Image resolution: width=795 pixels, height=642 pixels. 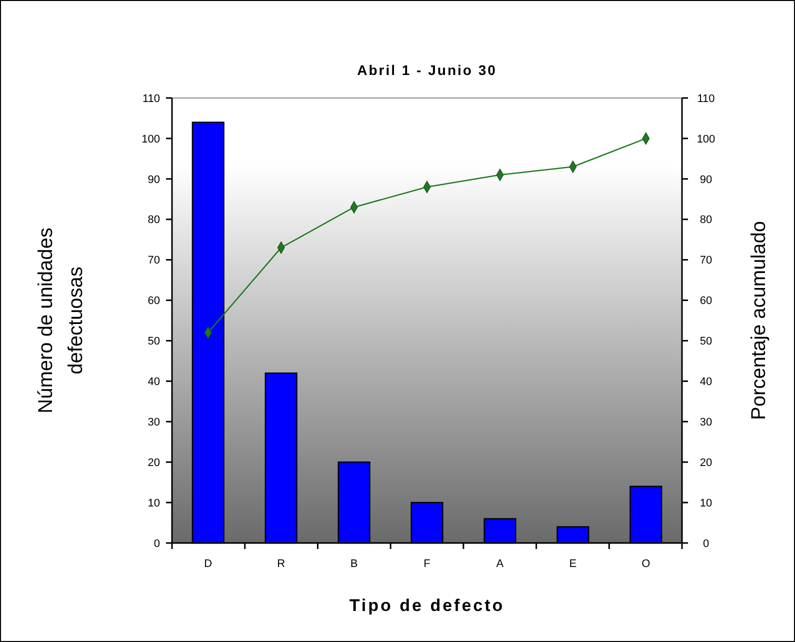 What do you see at coordinates (706, 220) in the screenshot?
I see `y2-tick-label: 80` at bounding box center [706, 220].